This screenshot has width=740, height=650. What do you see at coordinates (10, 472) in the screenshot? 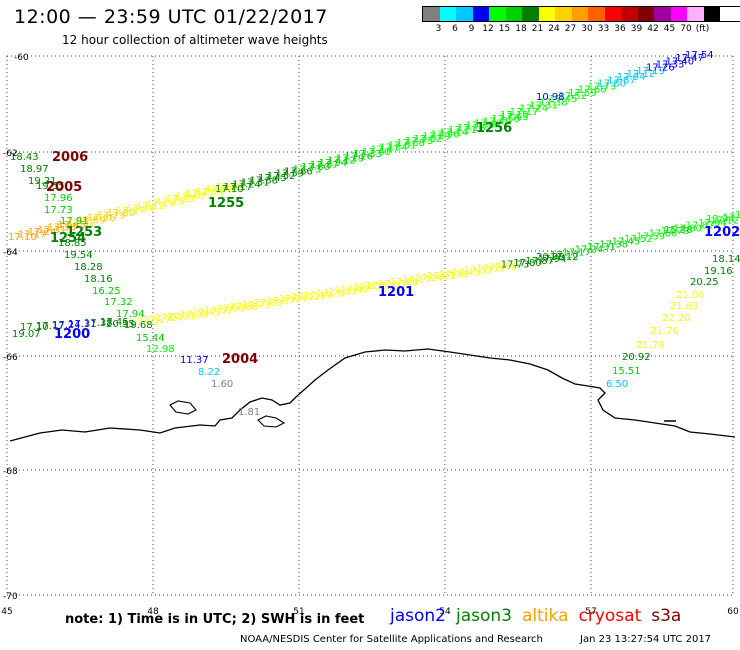
I see `lat-label: -68` at bounding box center [10, 472].